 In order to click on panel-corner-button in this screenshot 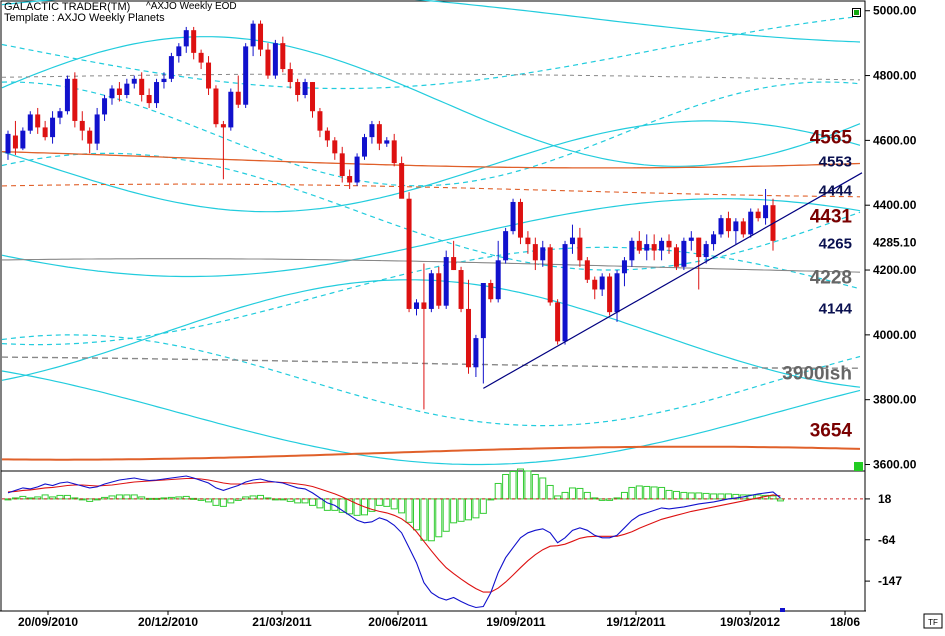, I will do `click(856, 12)`.